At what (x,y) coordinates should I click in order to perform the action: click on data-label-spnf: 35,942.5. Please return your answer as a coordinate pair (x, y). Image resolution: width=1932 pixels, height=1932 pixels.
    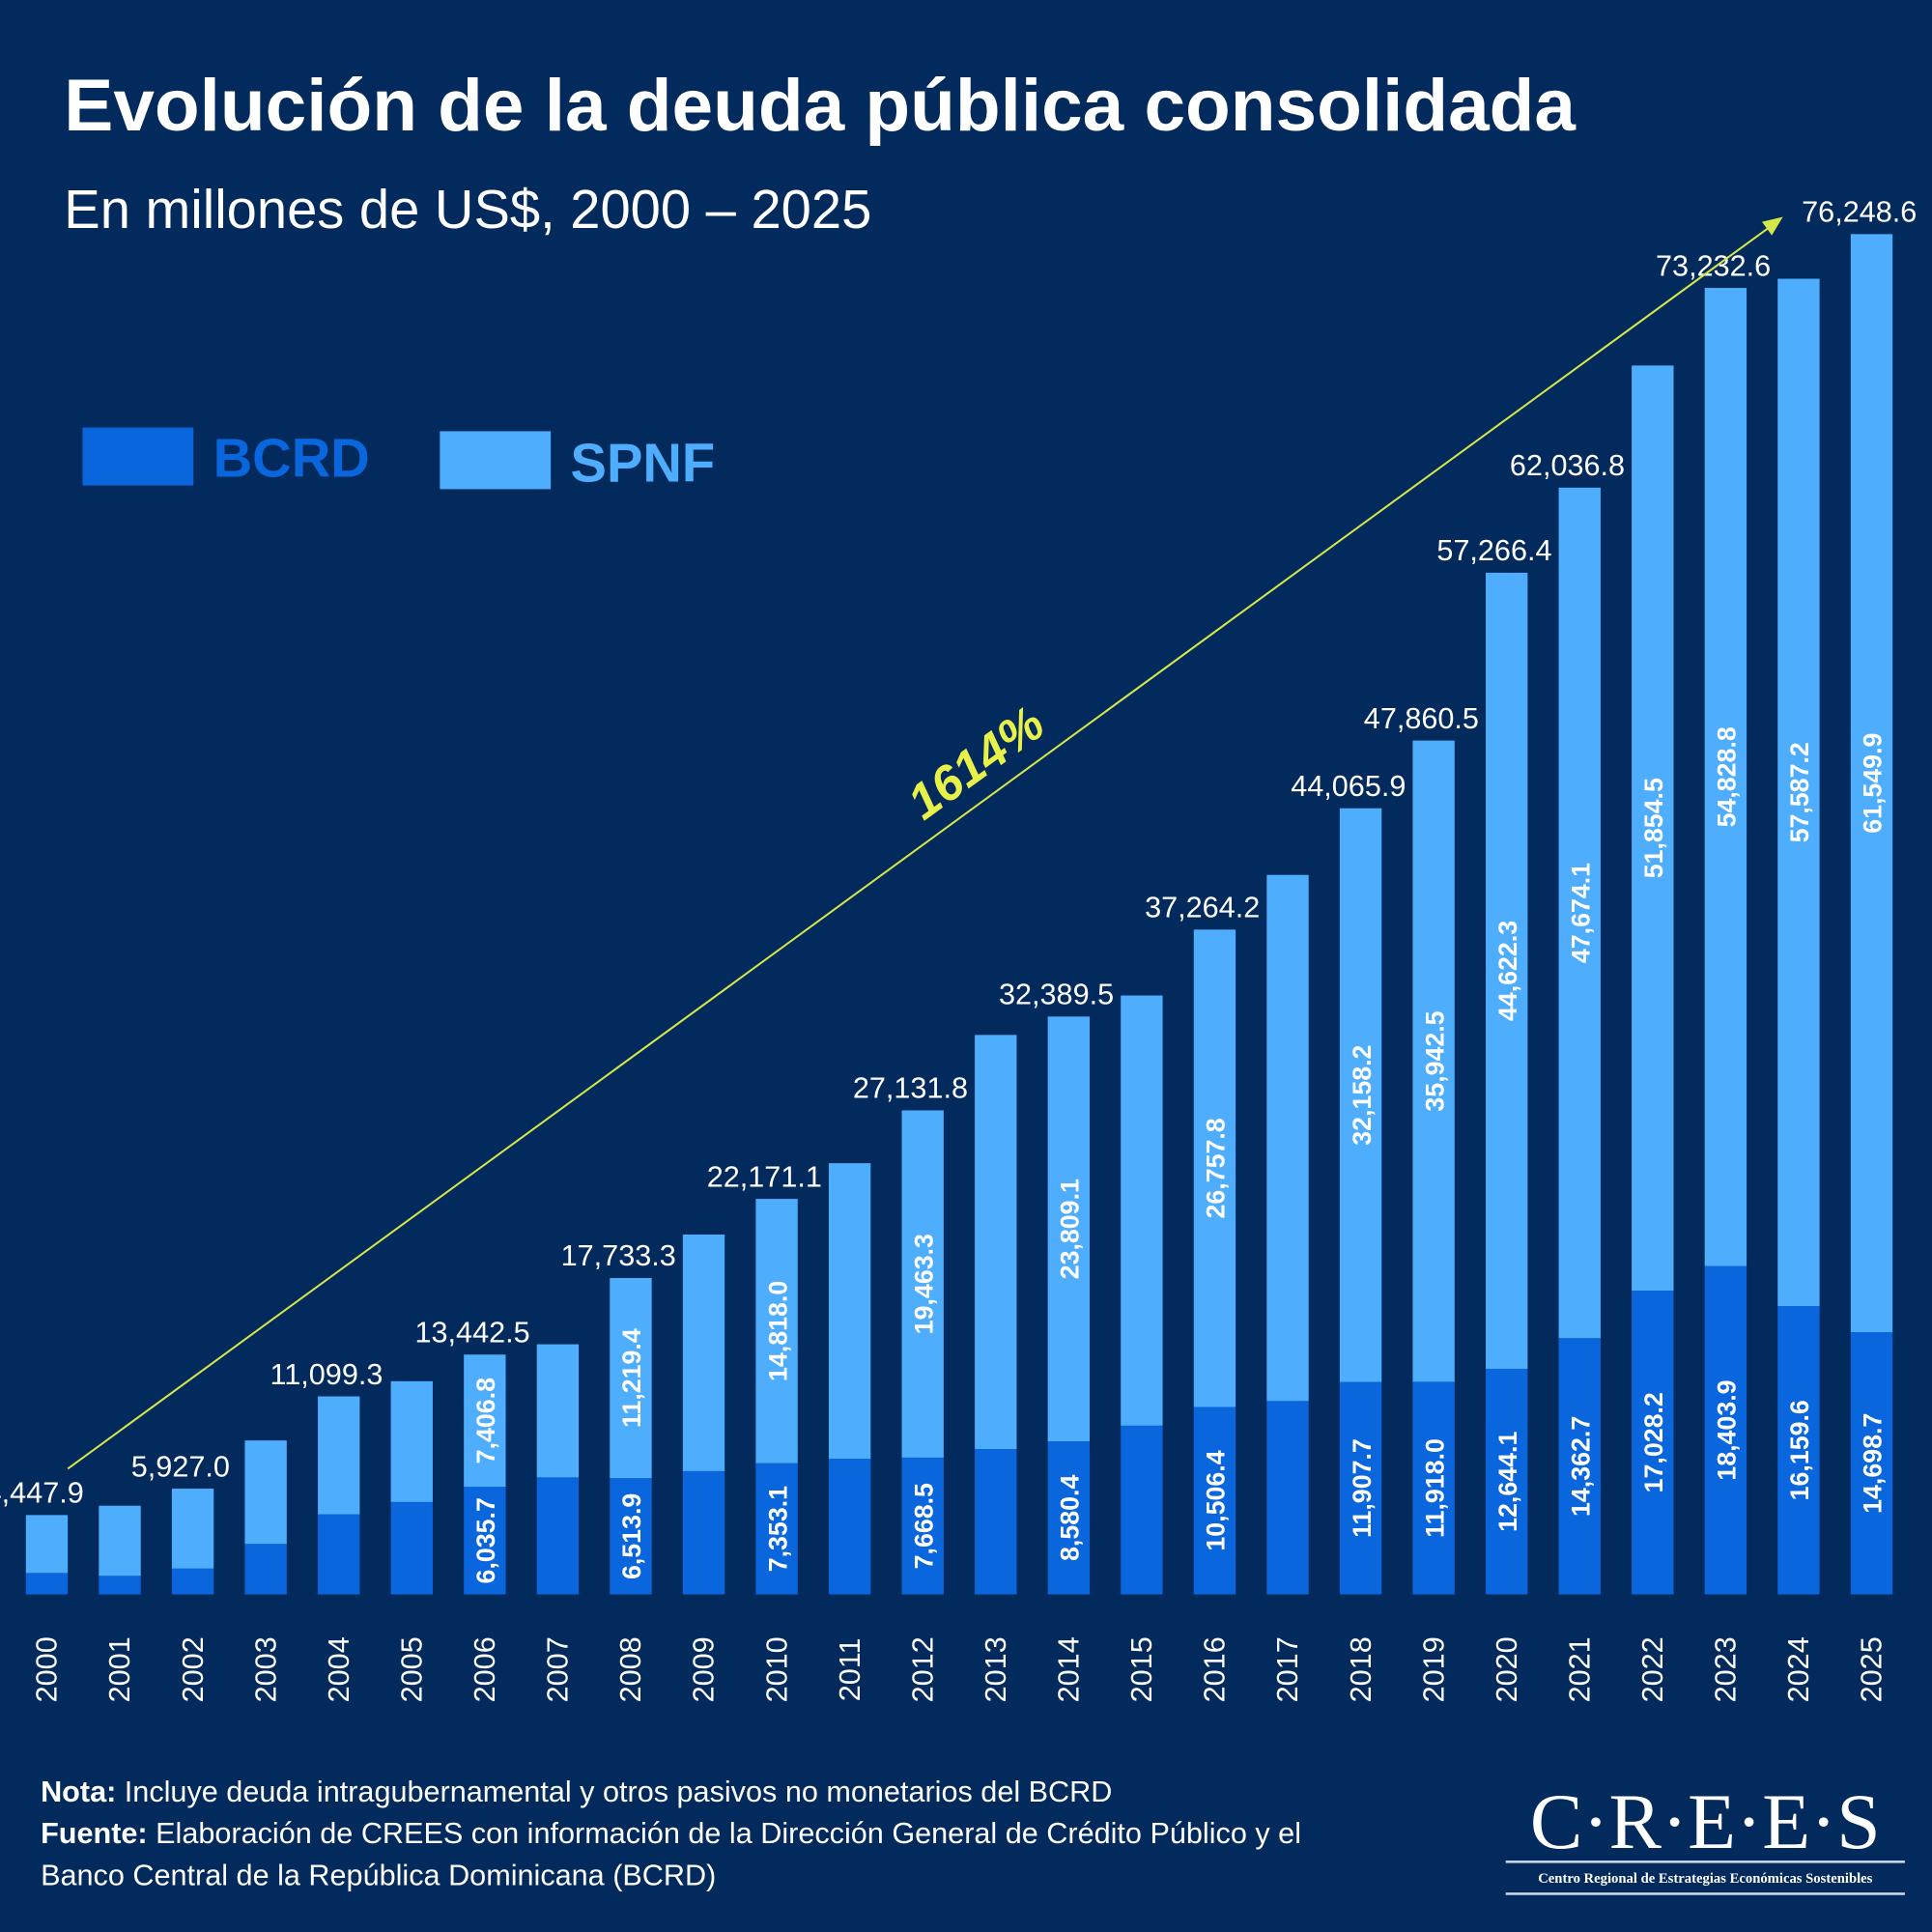
    Looking at the image, I should click on (1434, 1060).